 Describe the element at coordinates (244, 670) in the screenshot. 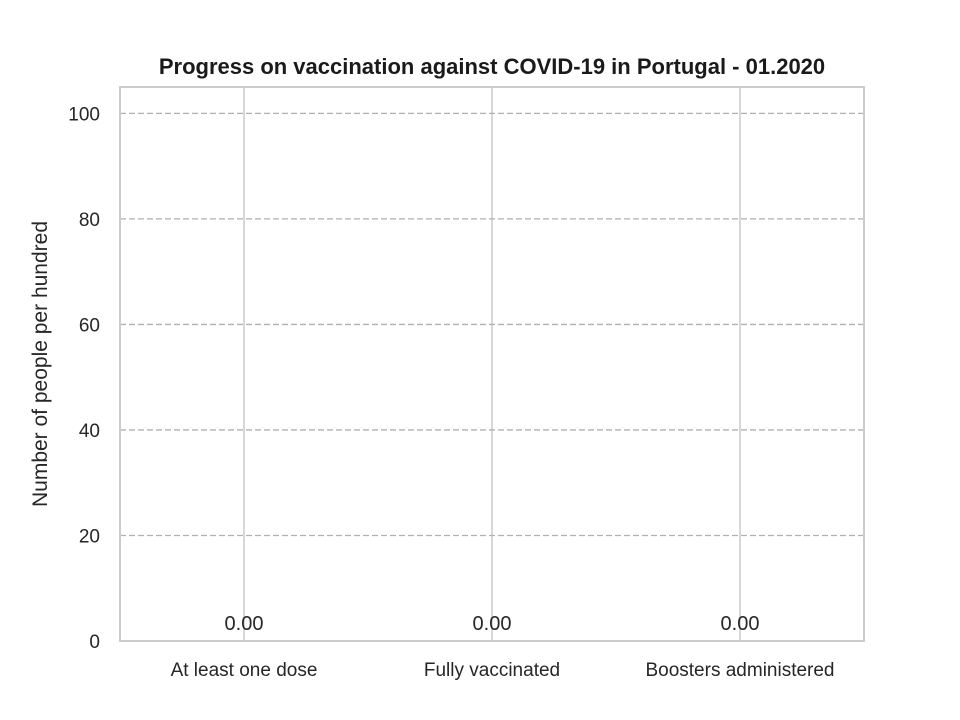

I see `x-tick-label: At least one dose` at that location.